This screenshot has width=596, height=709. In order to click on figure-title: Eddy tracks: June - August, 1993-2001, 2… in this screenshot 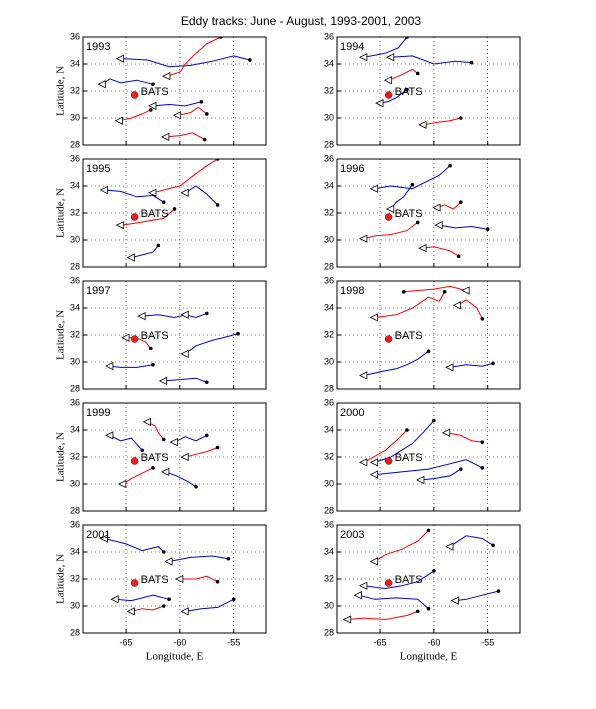, I will do `click(301, 21)`.